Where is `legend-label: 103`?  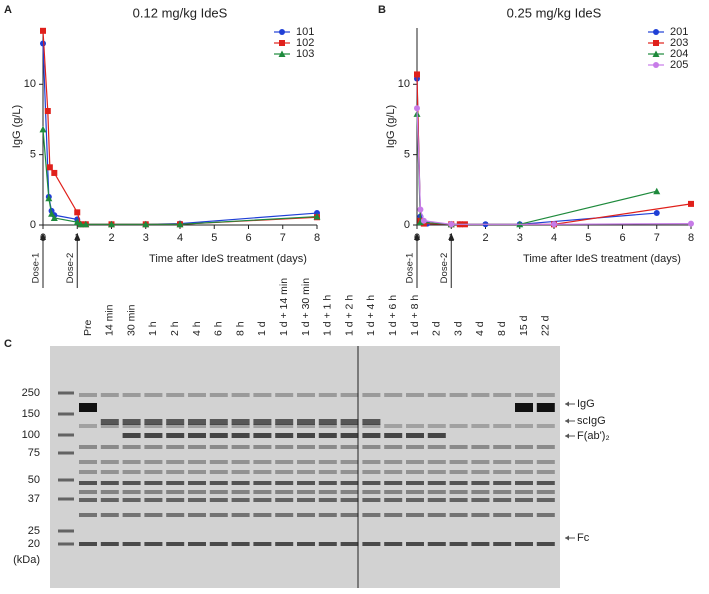 legend-label: 103 is located at coordinates (305, 54).